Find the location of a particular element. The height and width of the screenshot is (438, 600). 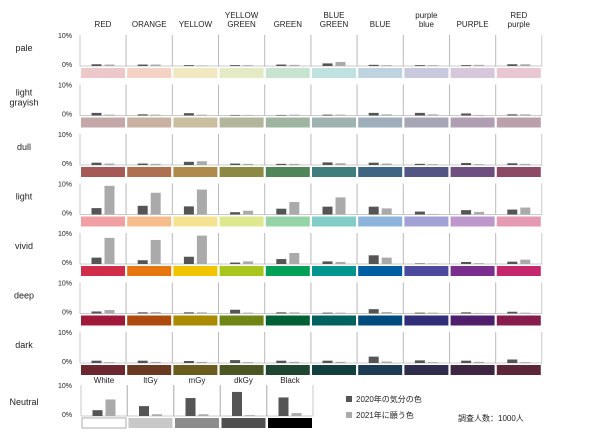

hue-header-7-line2: blue is located at coordinates (427, 24).